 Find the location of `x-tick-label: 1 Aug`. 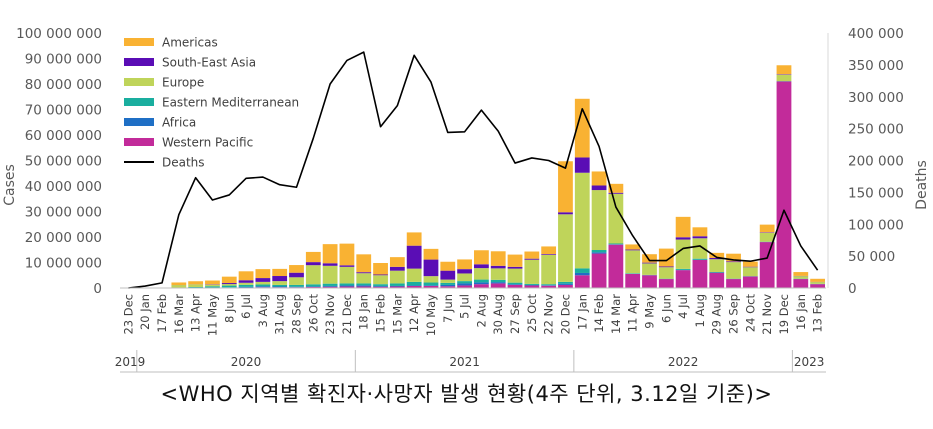

x-tick-label: 1 Aug is located at coordinates (700, 310).